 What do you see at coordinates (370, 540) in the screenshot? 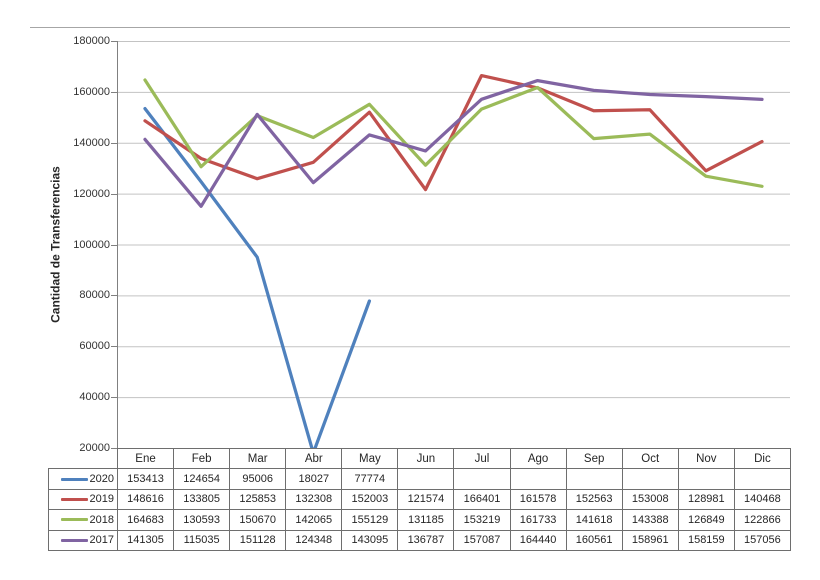
I see `value-cell: 143095` at bounding box center [370, 540].